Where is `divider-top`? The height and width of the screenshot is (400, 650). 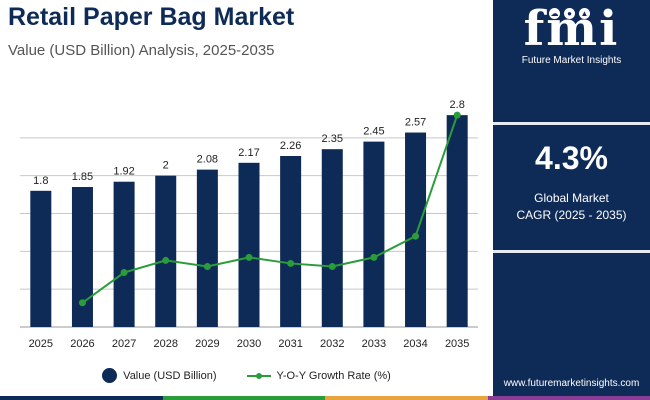
divider-top is located at coordinates (571, 123).